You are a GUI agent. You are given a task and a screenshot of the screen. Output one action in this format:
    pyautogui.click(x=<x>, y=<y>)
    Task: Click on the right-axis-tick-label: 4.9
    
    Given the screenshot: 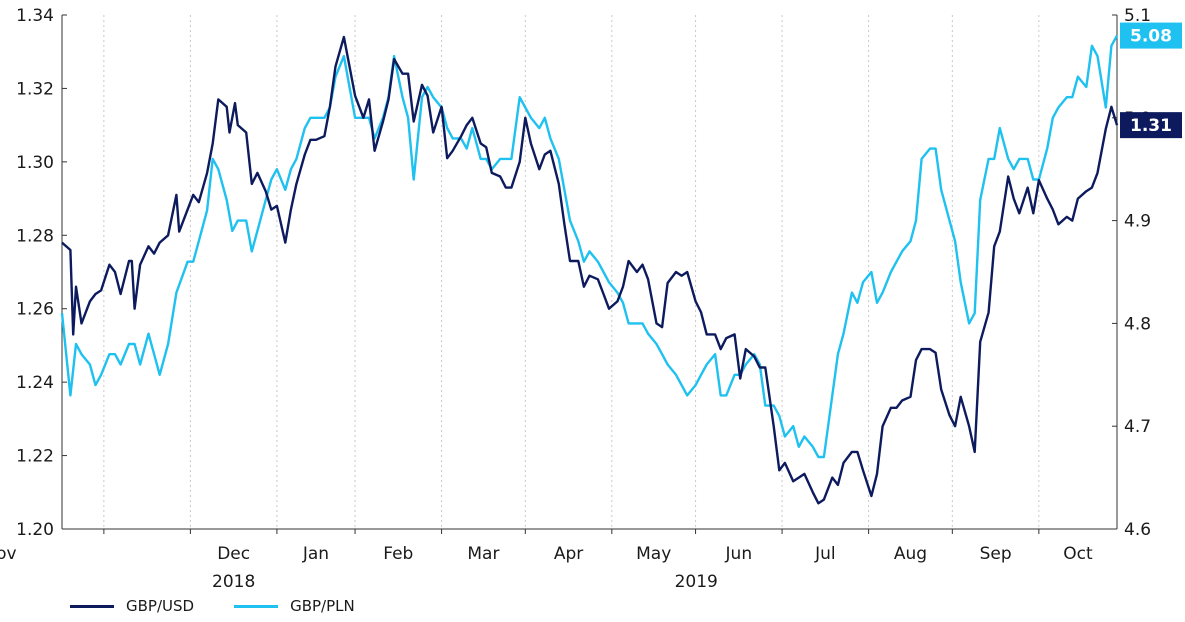 What is the action you would take?
    pyautogui.click(x=1137, y=222)
    